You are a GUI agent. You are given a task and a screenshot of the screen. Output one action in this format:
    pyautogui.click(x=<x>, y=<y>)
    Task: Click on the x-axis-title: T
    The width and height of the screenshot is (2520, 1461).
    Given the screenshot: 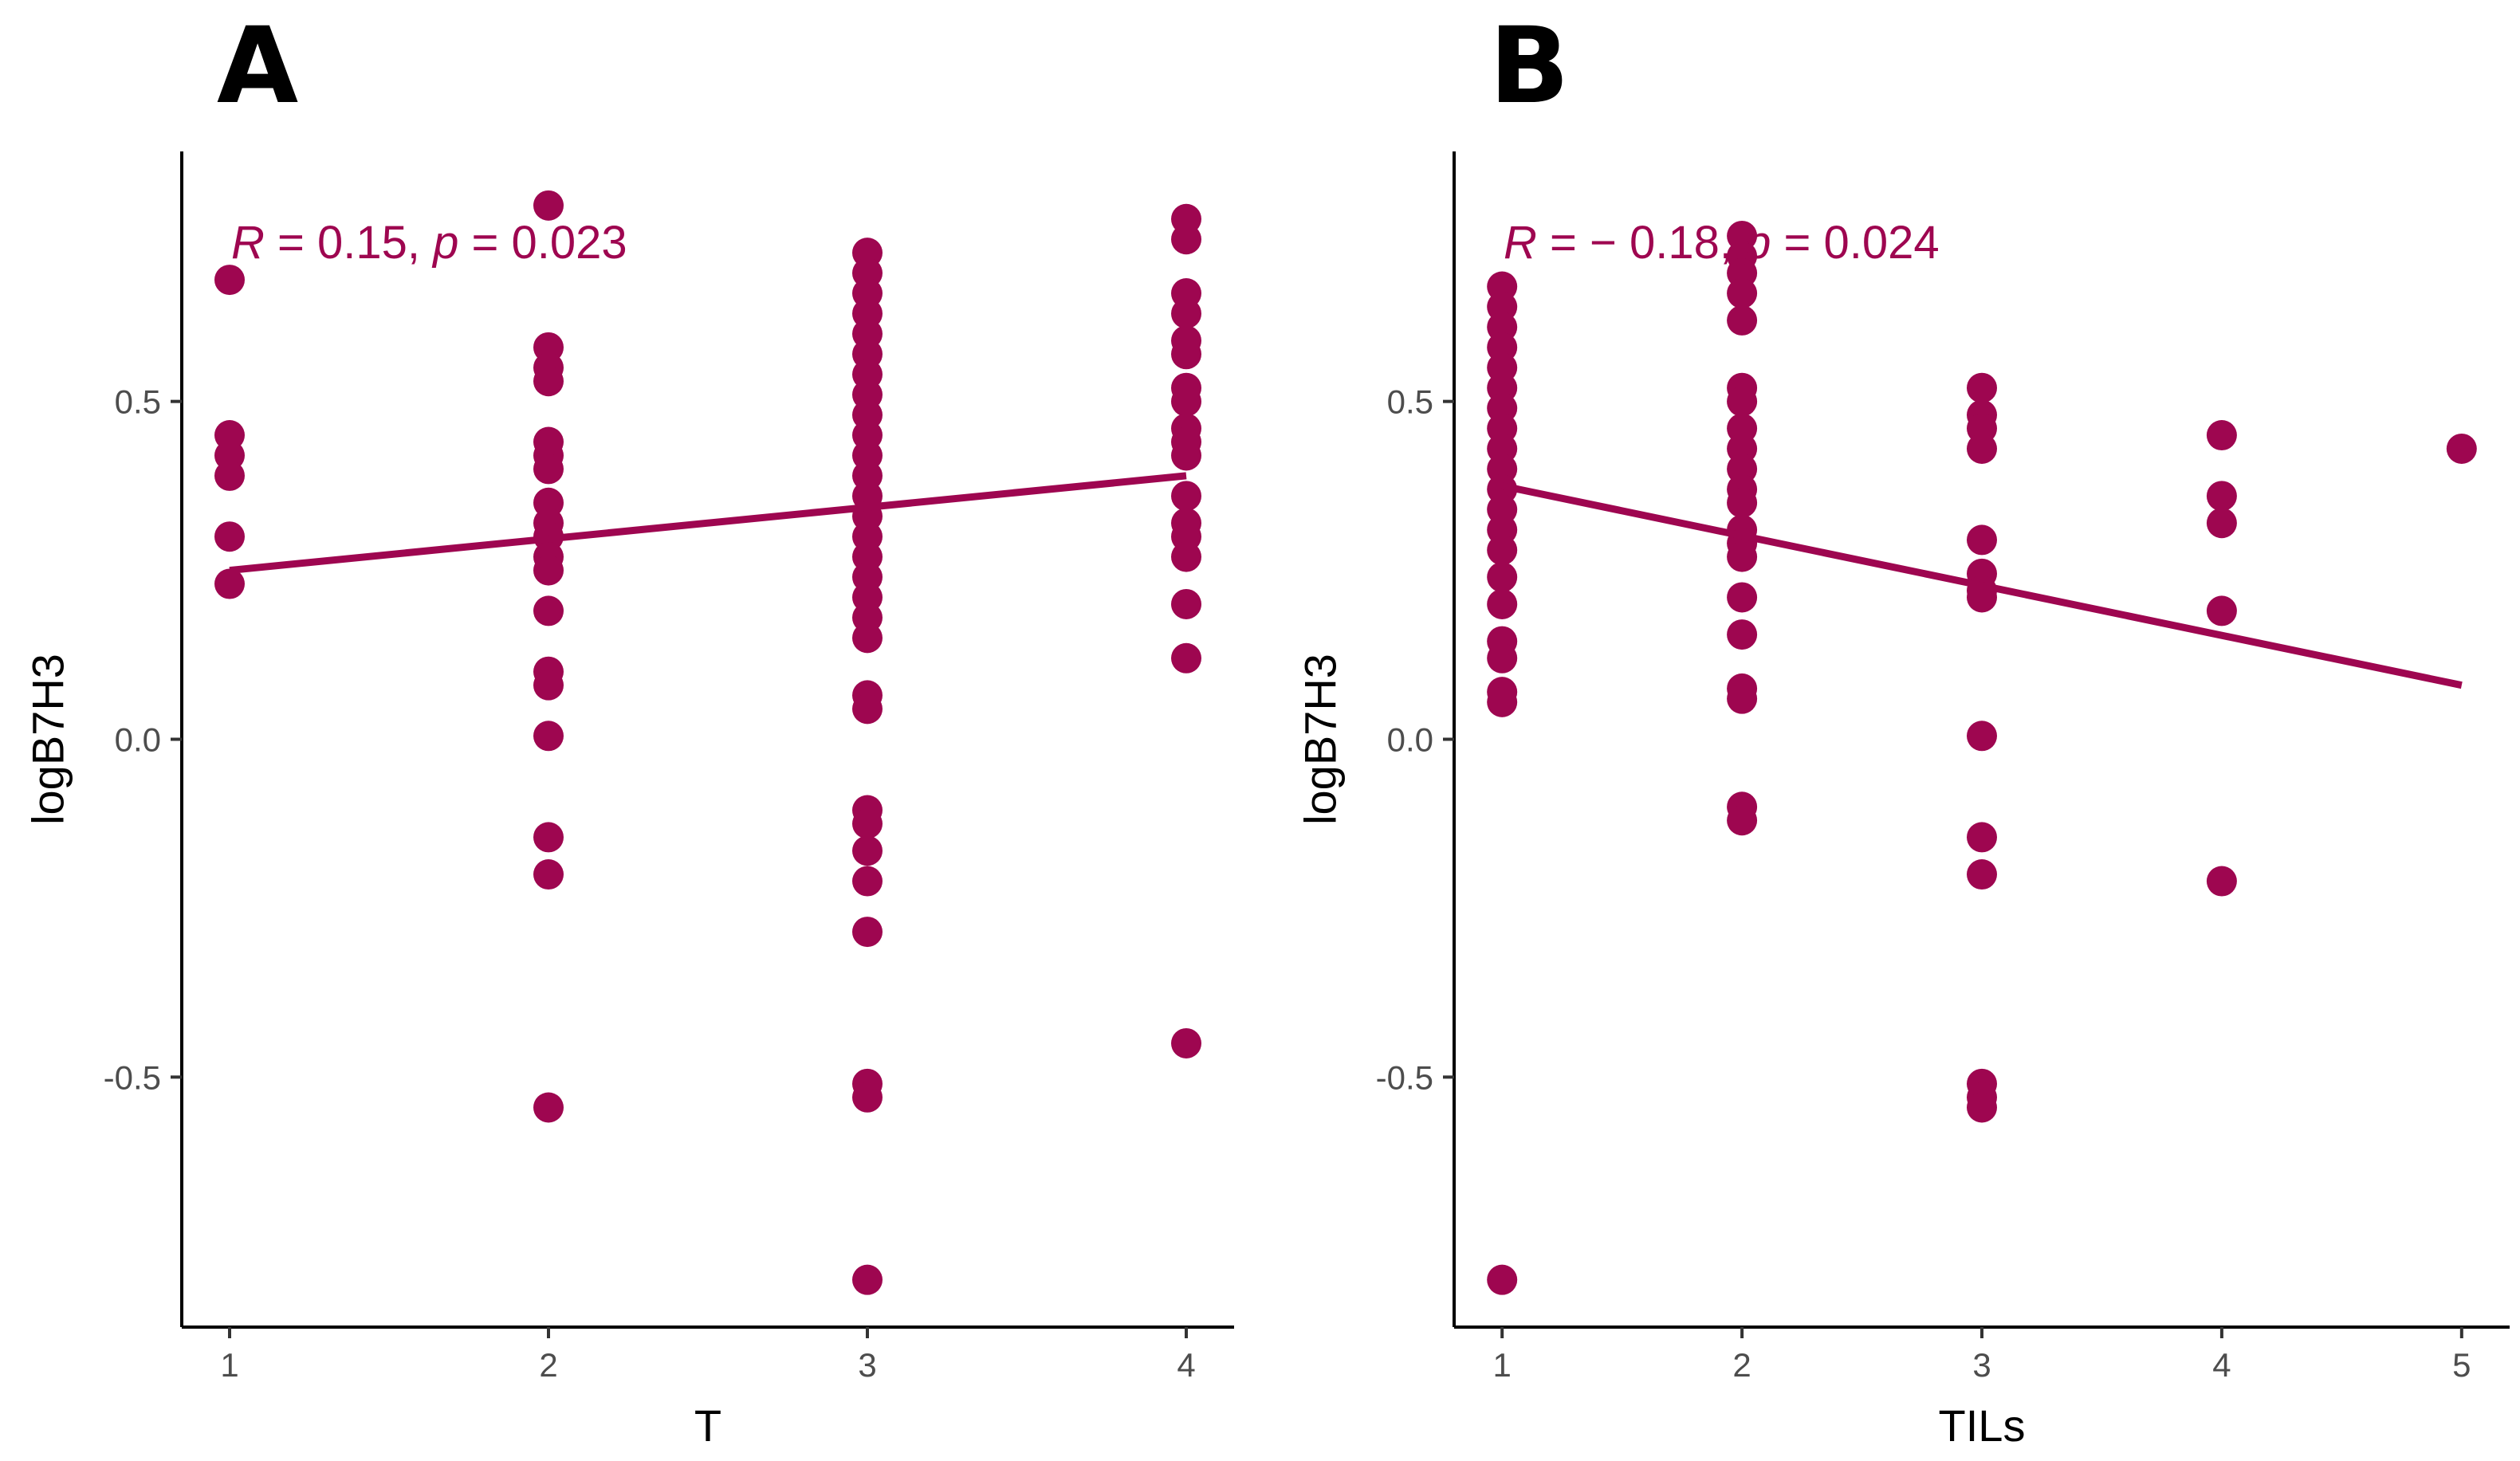 What is the action you would take?
    pyautogui.click(x=707, y=1425)
    